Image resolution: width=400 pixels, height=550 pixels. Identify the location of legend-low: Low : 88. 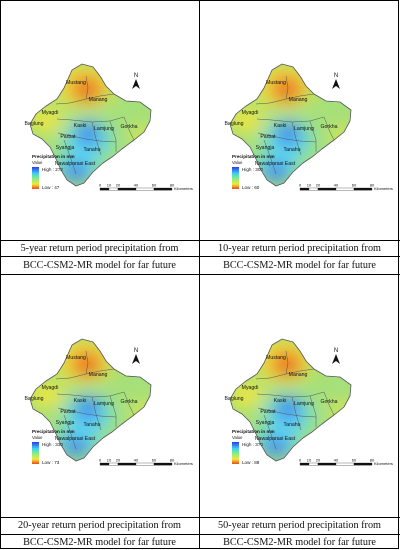
(251, 462).